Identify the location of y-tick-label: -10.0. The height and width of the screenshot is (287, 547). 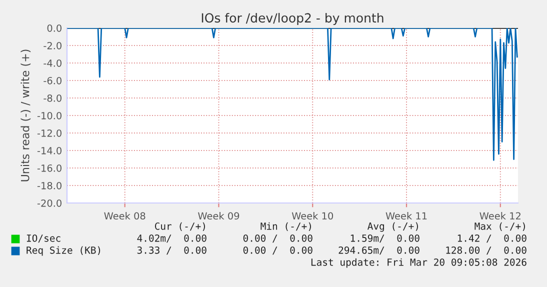
(49, 116).